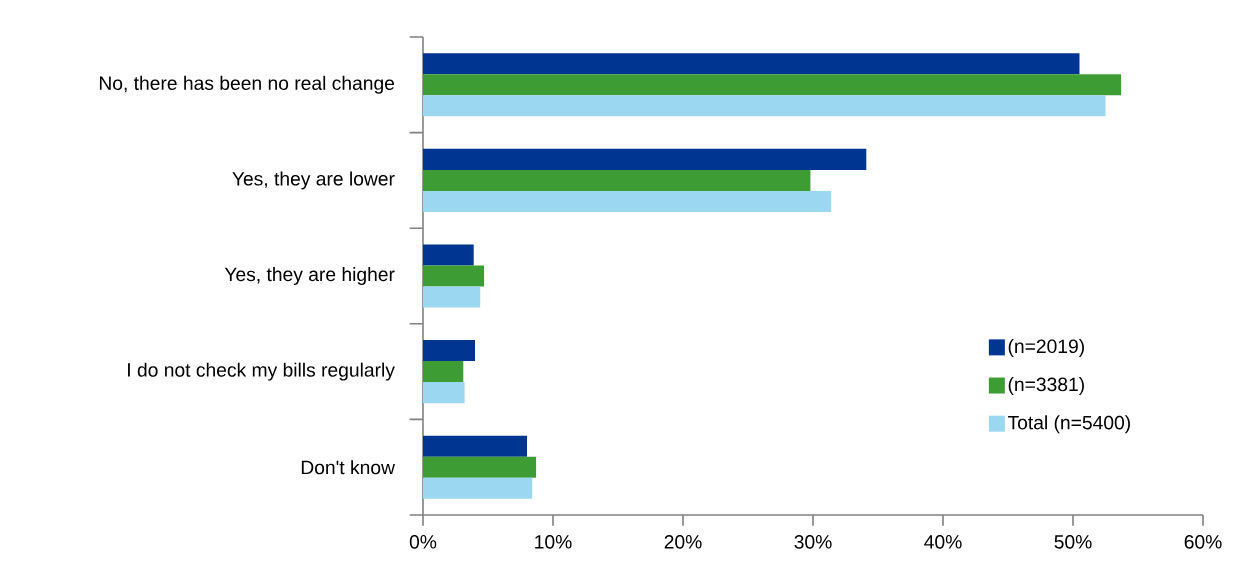 The width and height of the screenshot is (1255, 577). What do you see at coordinates (553, 542) in the screenshot?
I see `x-tick-label: 10%` at bounding box center [553, 542].